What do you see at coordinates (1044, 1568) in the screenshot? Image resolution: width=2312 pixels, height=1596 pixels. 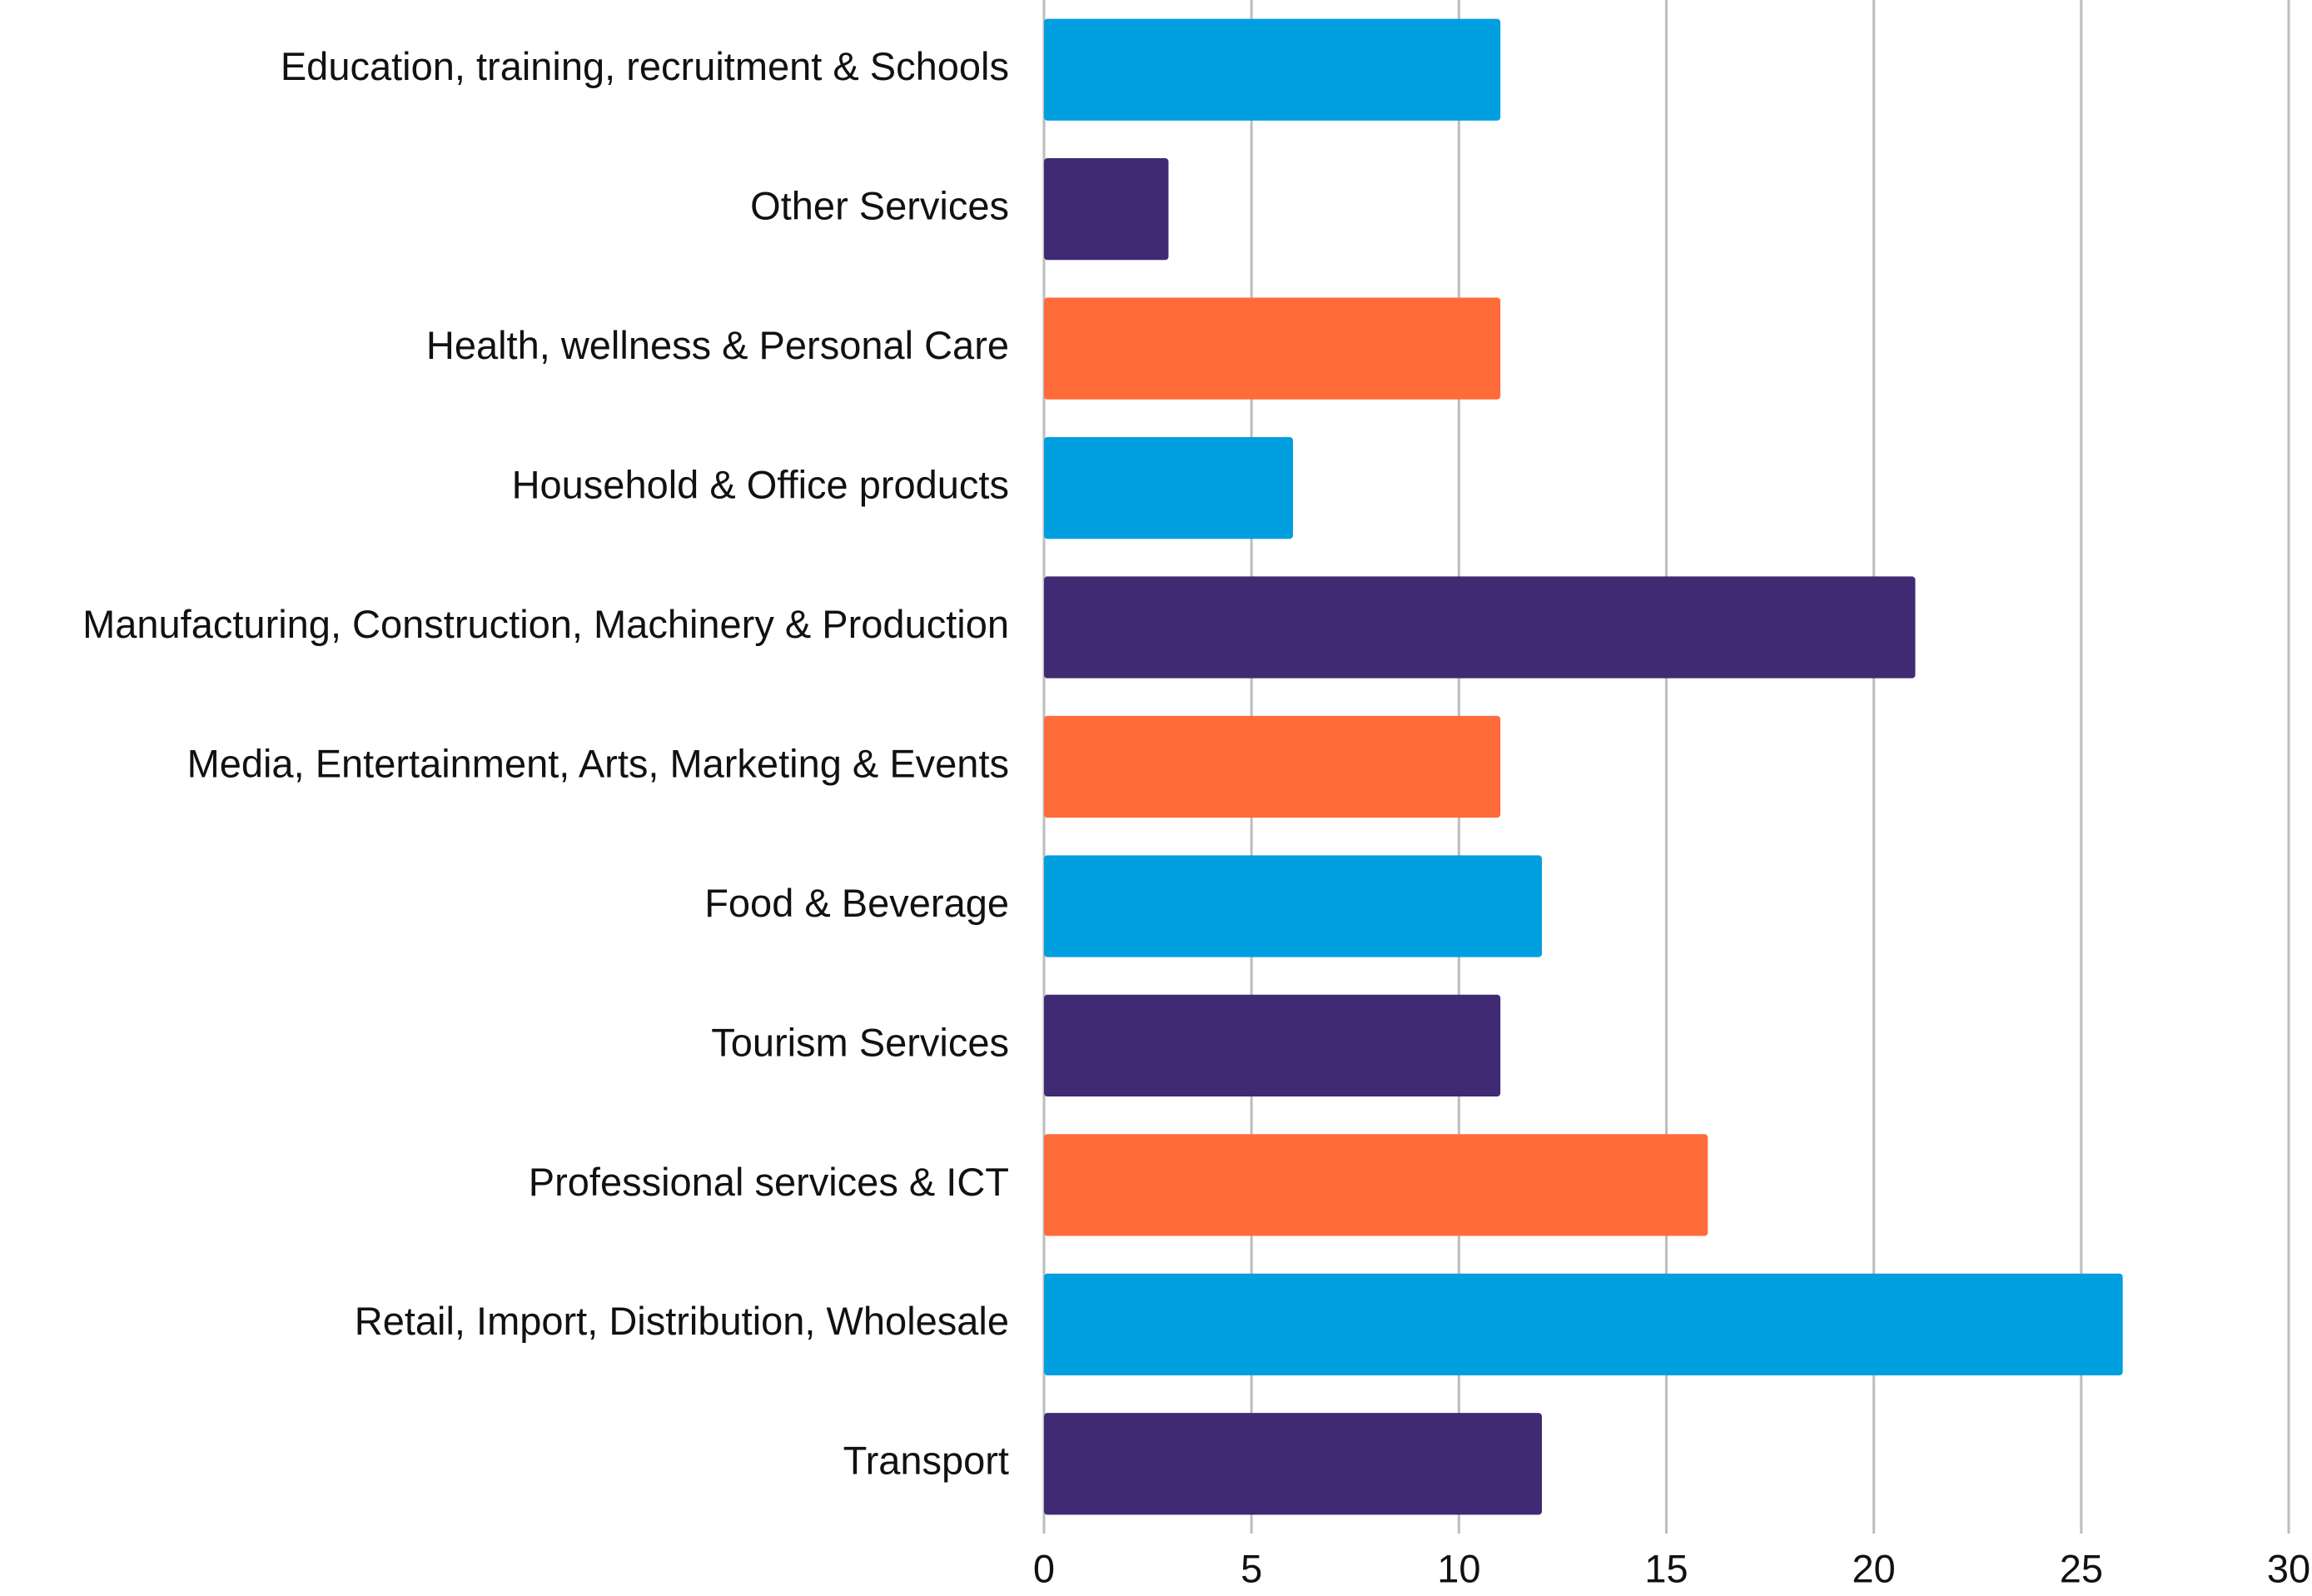 I see `x-tick-label: 0` at bounding box center [1044, 1568].